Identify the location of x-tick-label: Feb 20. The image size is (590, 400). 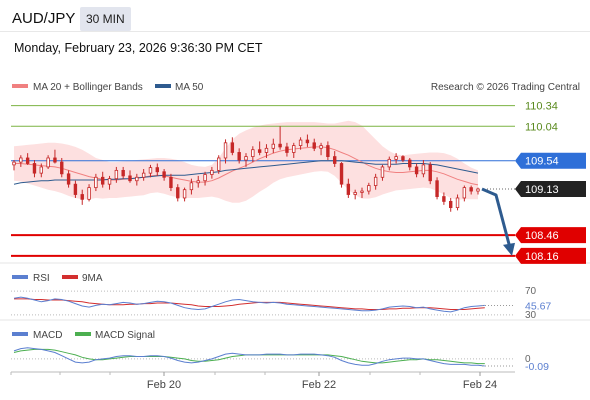
(164, 385).